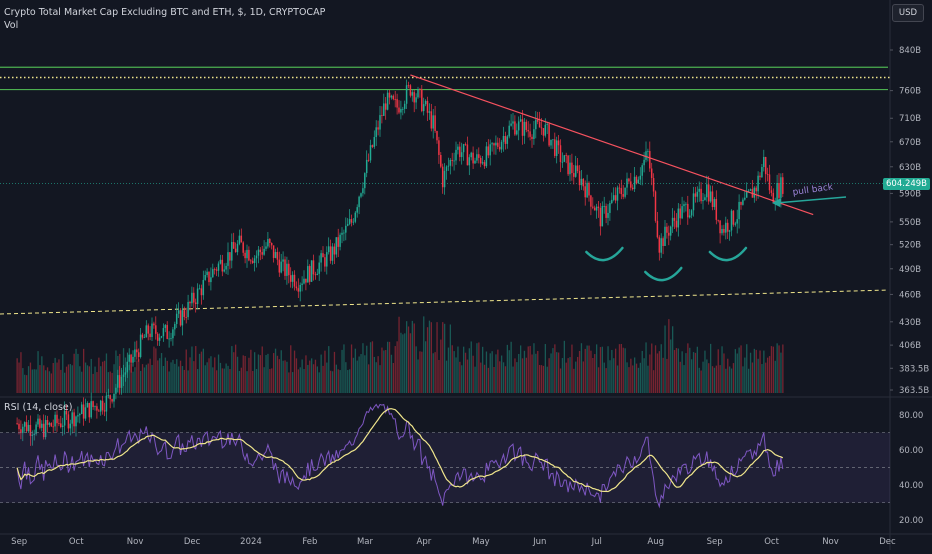 This screenshot has height=554, width=932. Describe the element at coordinates (776, 202) in the screenshot. I see `pullback-arrow-head` at that location.